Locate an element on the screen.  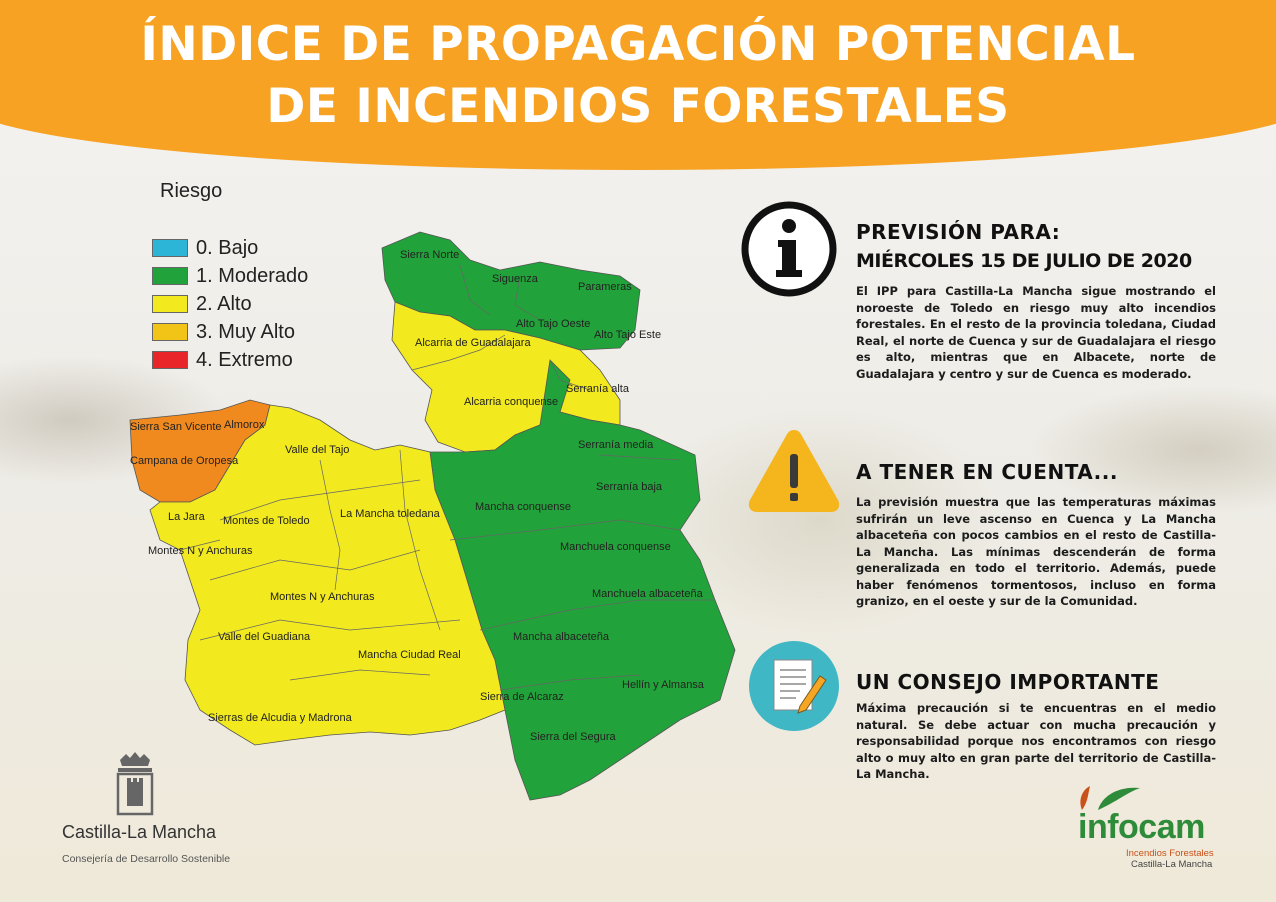
legend-label: 1. Moderado is located at coordinates (252, 275).